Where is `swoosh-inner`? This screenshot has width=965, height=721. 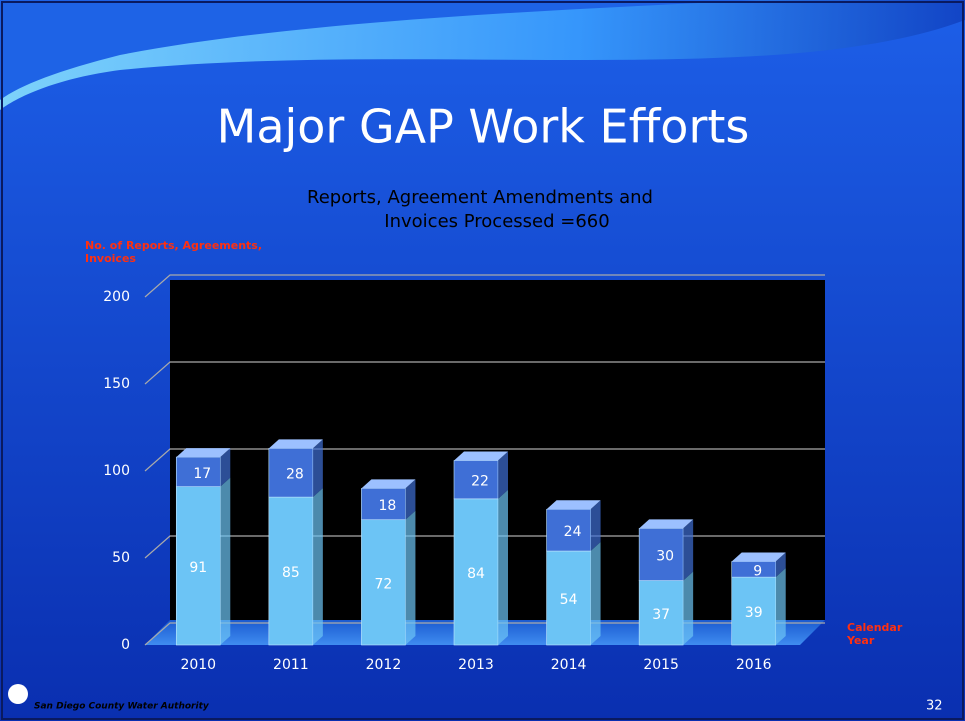 swoosh-inner is located at coordinates (380, 50).